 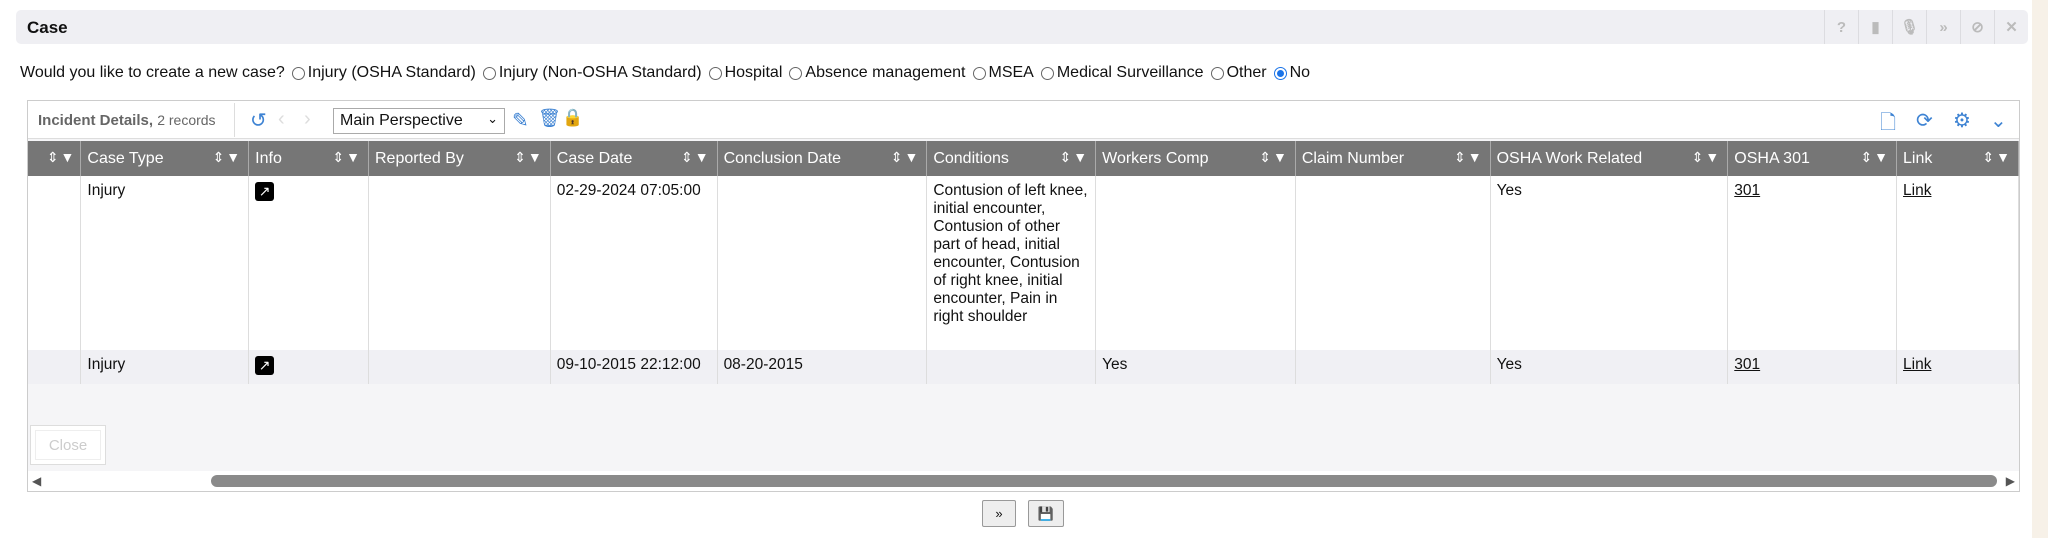 What do you see at coordinates (1875, 27) in the screenshot?
I see `book-icon: ▮` at bounding box center [1875, 27].